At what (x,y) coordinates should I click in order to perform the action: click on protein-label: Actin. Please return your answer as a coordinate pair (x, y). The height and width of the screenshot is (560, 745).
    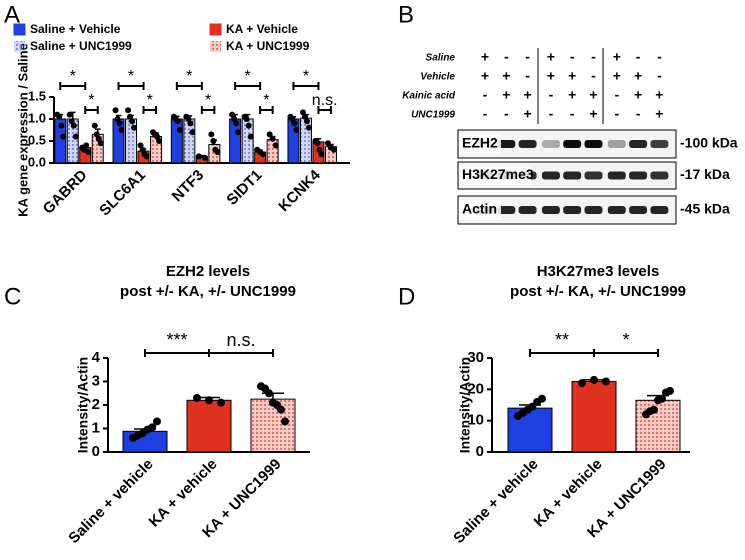
    Looking at the image, I should click on (479, 209).